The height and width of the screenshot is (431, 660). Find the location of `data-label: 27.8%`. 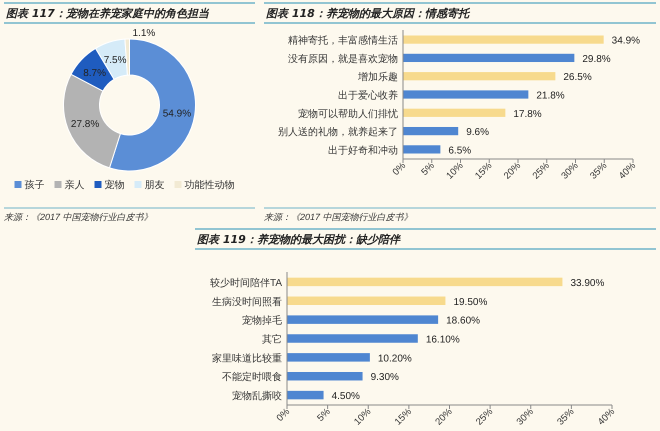

data-label: 27.8% is located at coordinates (85, 124).